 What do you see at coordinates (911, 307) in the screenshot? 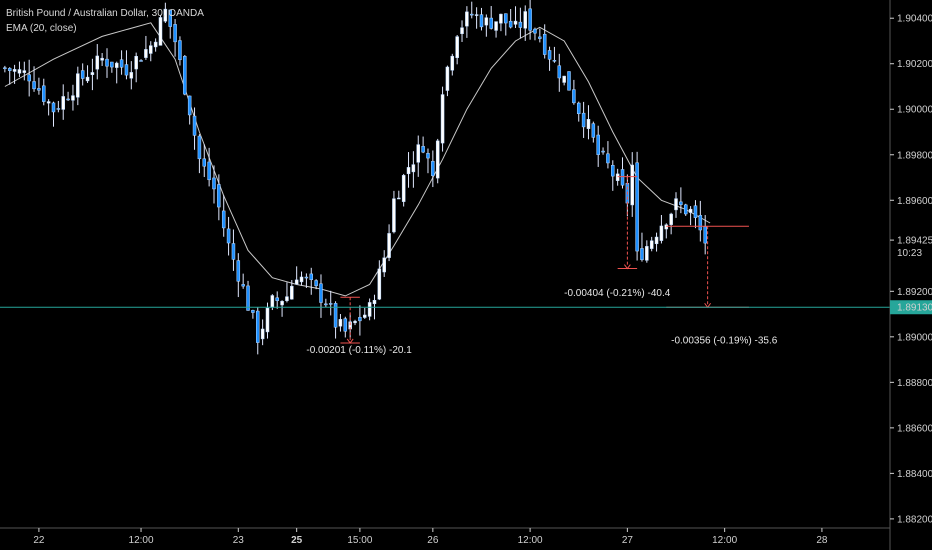
I see `price-line-label-box` at bounding box center [911, 307].